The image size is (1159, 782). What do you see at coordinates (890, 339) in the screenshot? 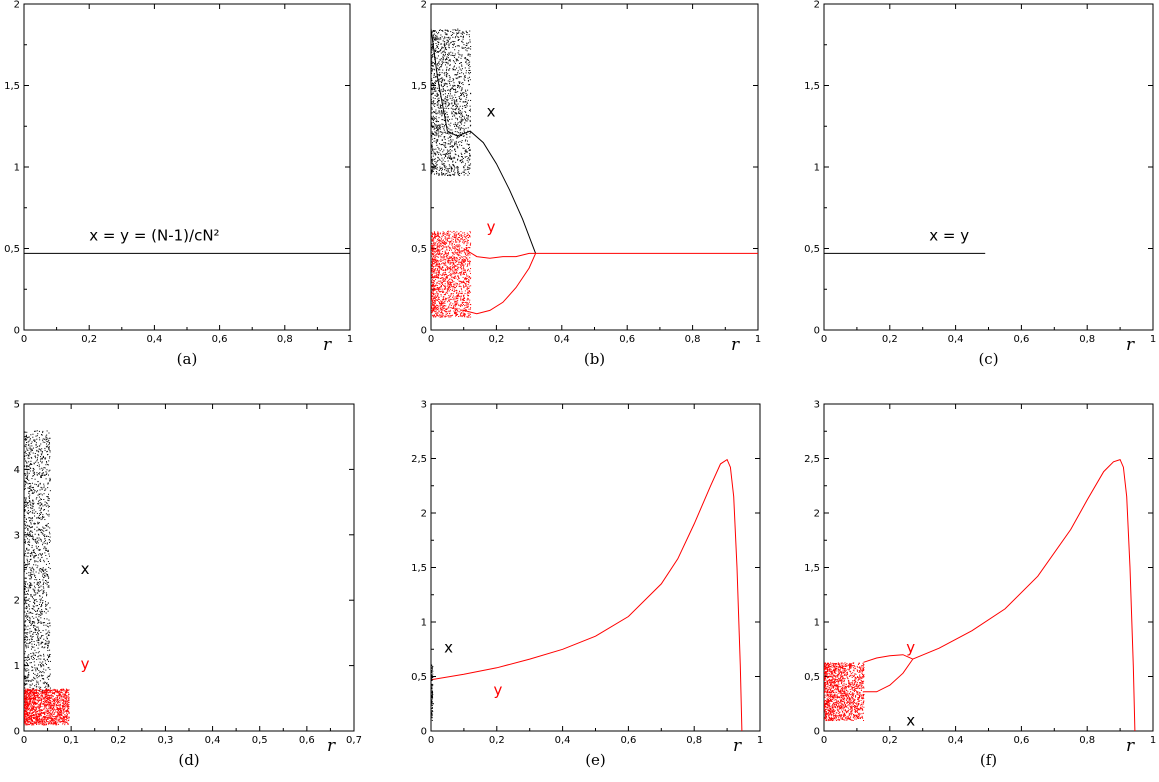
I see `x-tick-label: 0,2` at bounding box center [890, 339].